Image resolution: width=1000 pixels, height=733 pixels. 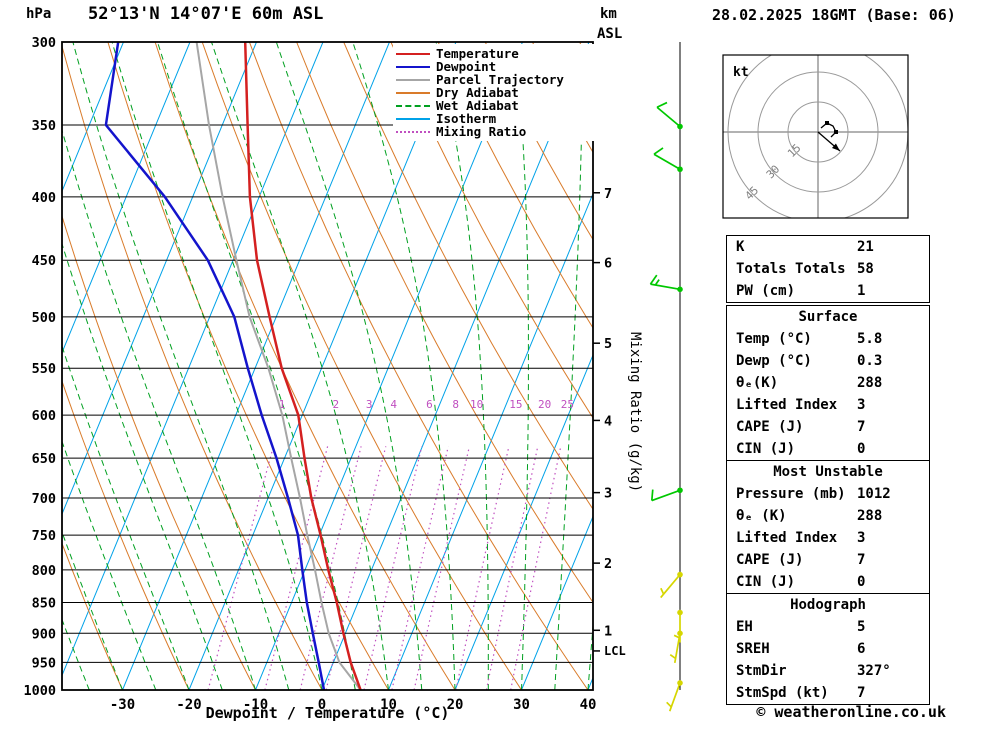 I want to click on stat-label: Temp (°C), so click(x=774, y=339).